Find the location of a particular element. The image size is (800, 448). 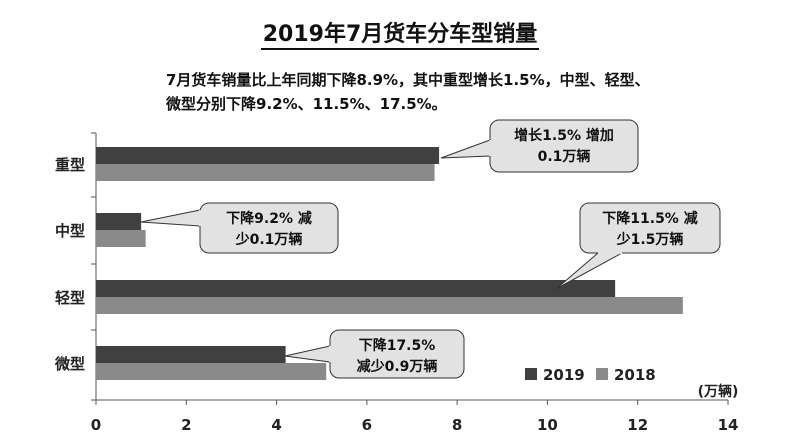

y-tick-label: 微型 is located at coordinates (69, 364).